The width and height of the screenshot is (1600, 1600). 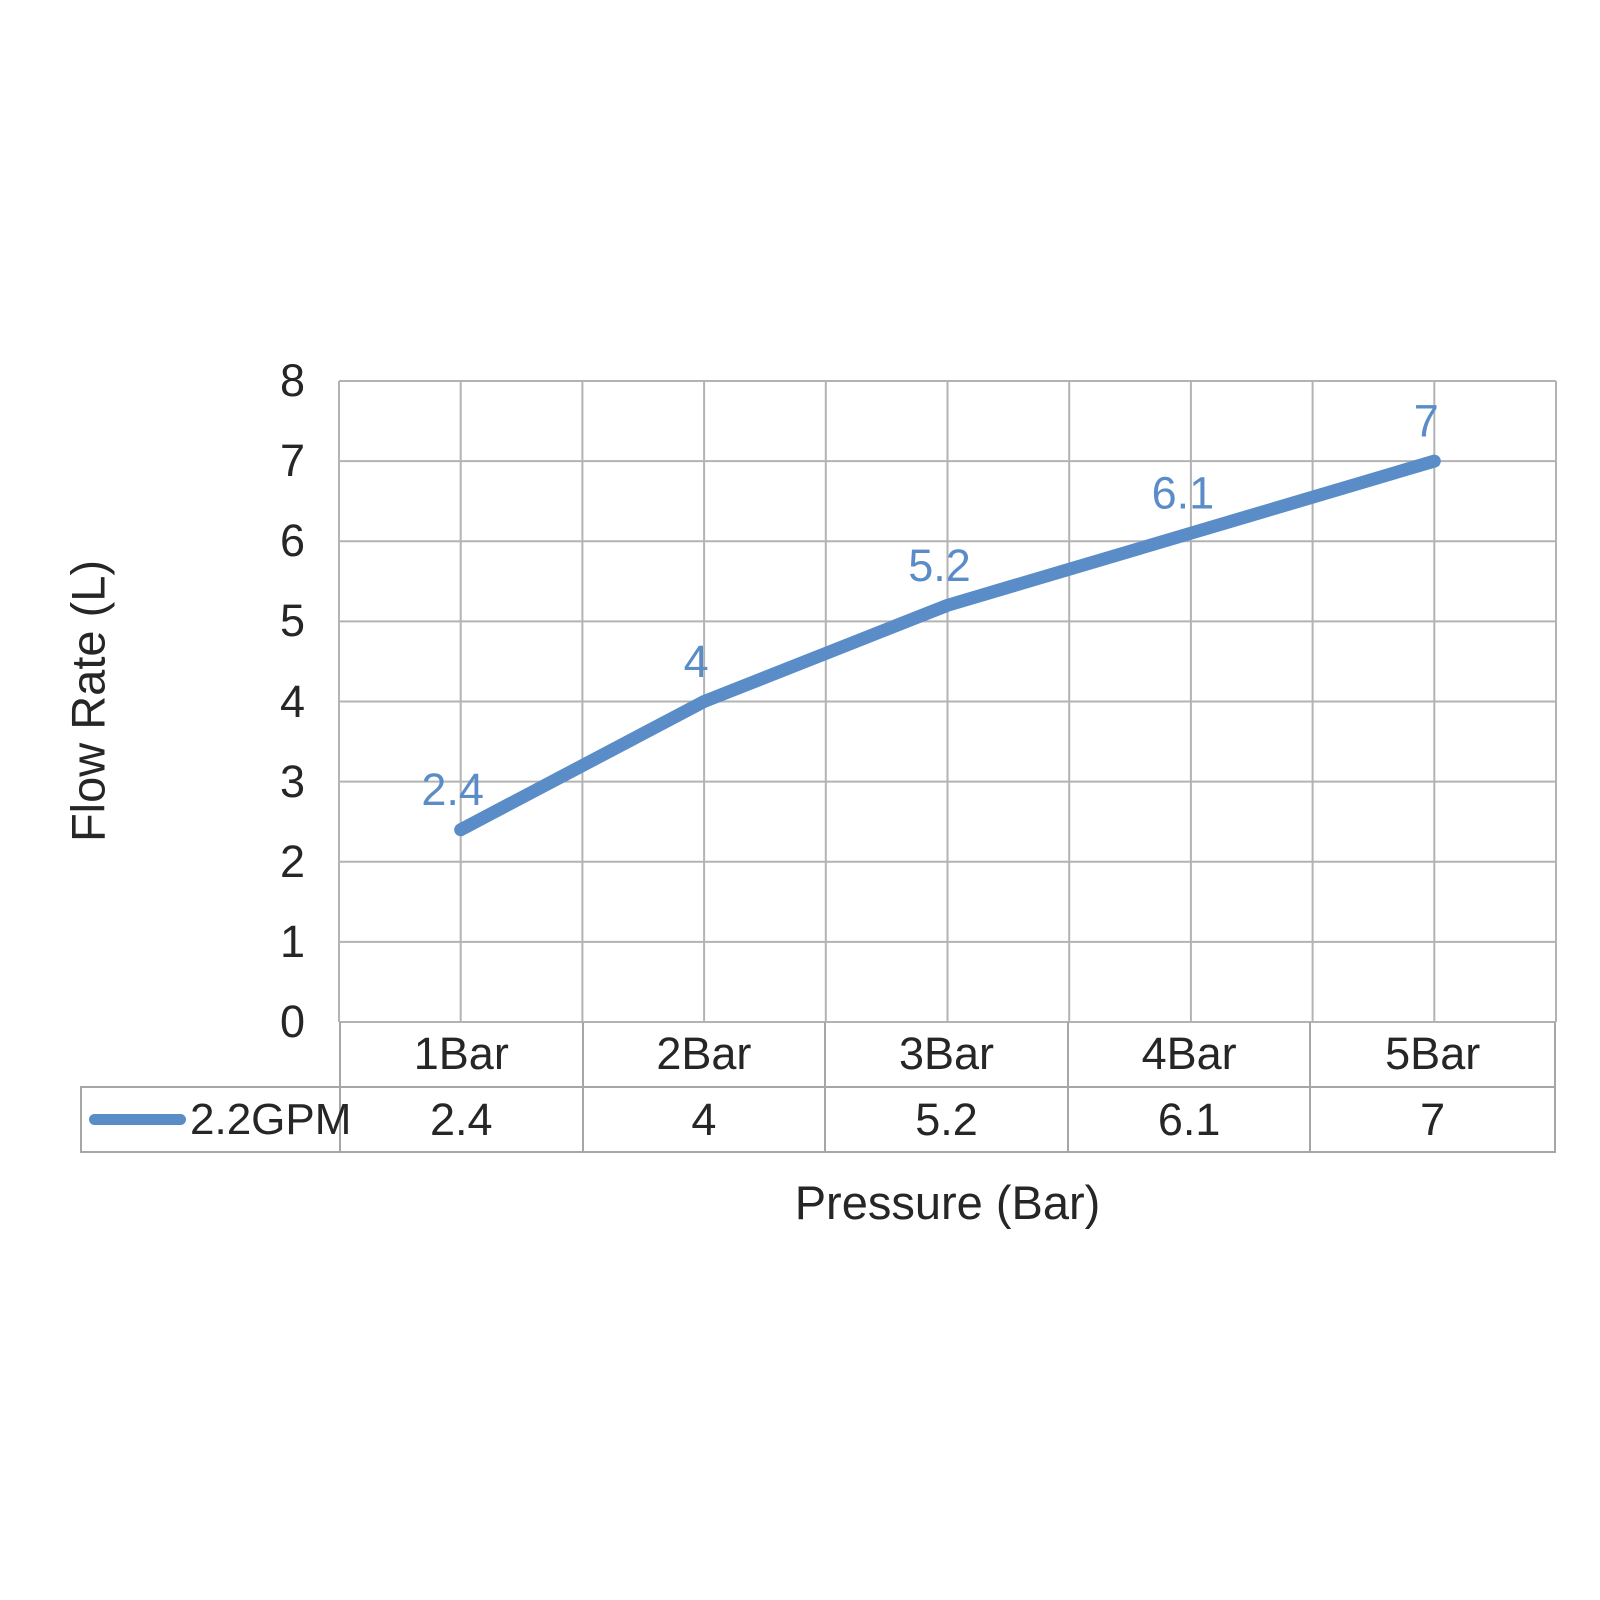 What do you see at coordinates (696, 661) in the screenshot?
I see `data-label: 4` at bounding box center [696, 661].